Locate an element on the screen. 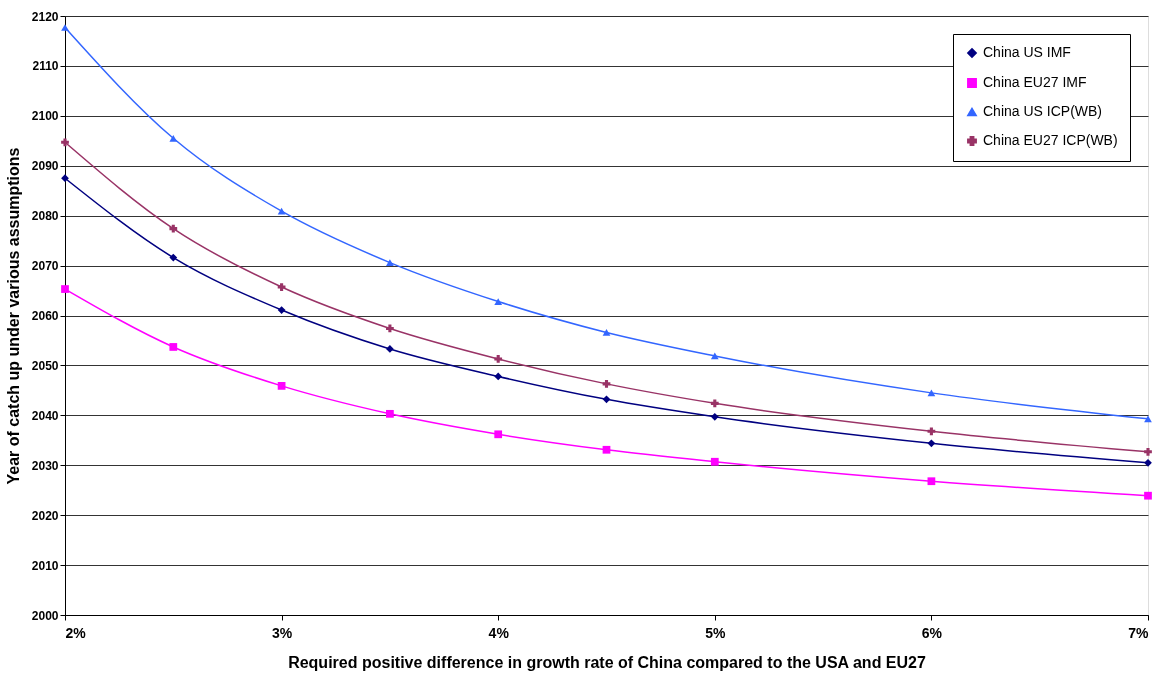  y-tick-label: 2040 is located at coordinates (45, 415).